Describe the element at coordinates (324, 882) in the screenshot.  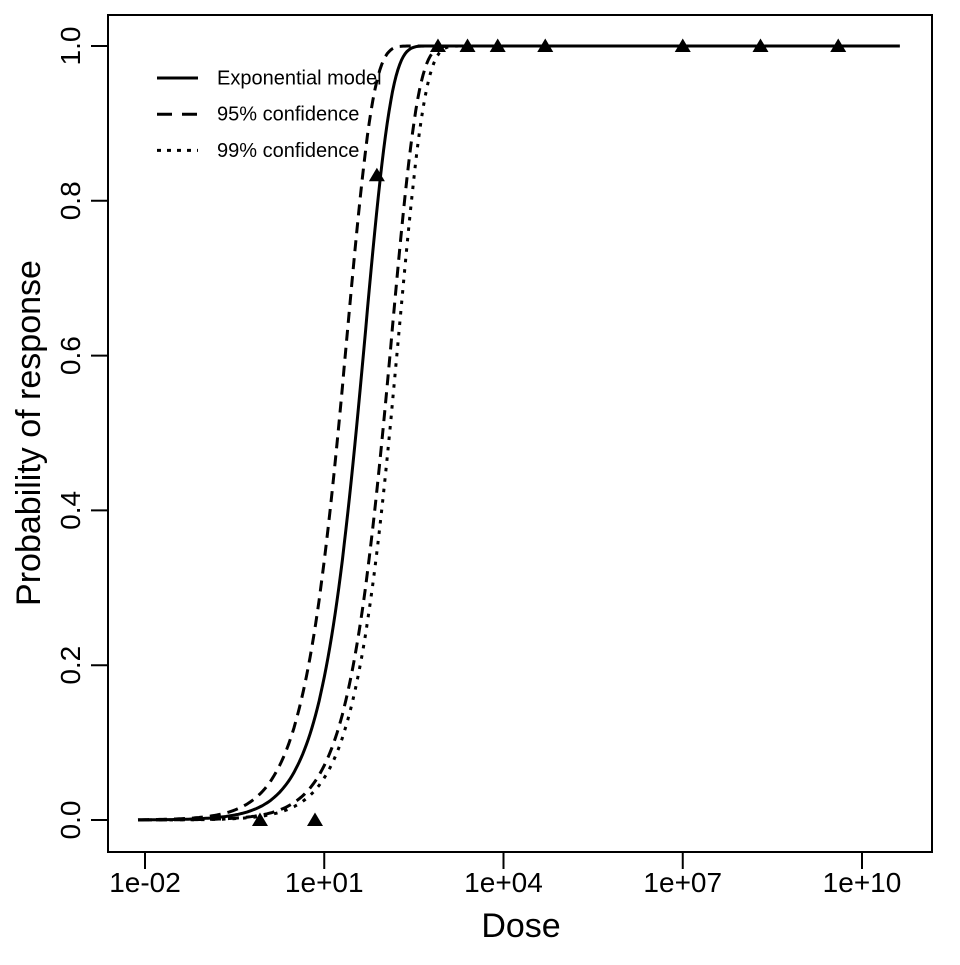
I see `x-tick-label: 1e+01` at that location.